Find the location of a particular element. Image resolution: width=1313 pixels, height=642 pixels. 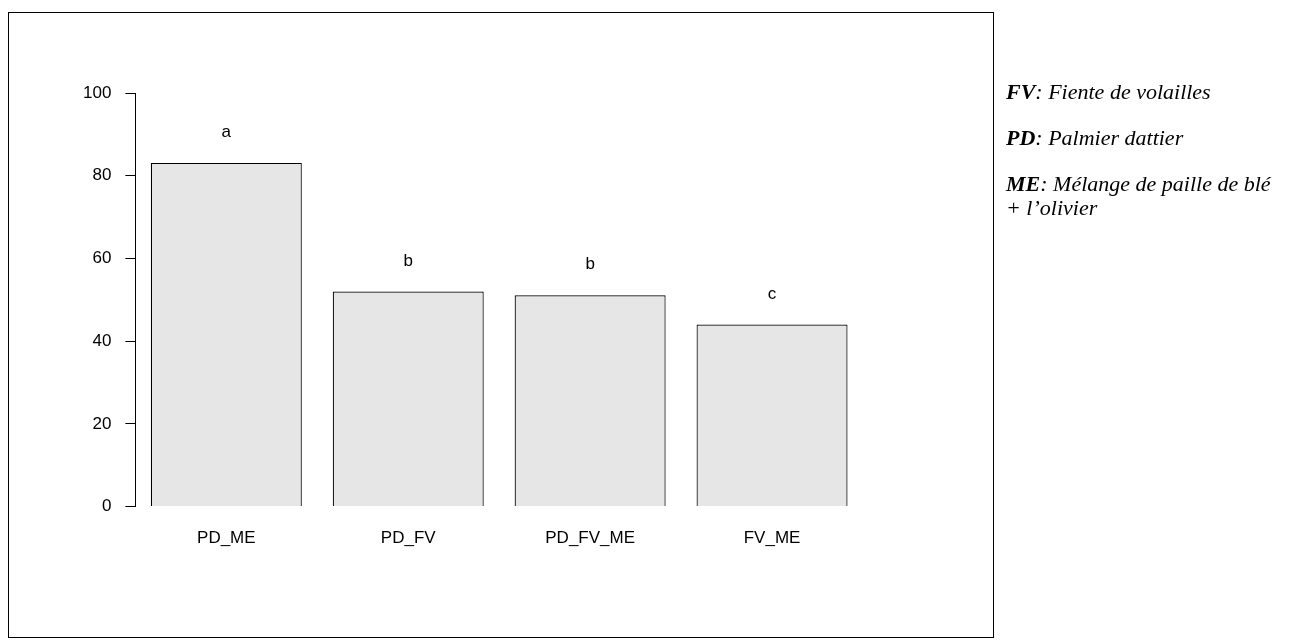

y-tick-label: 60 is located at coordinates (102, 258).